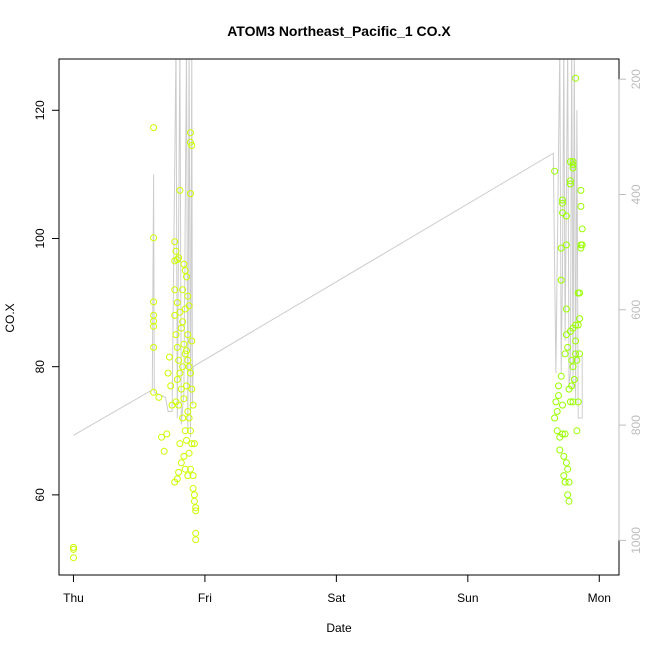  I want to click on y2-axis: 200 400 600 800 1000, so click(630, 311).